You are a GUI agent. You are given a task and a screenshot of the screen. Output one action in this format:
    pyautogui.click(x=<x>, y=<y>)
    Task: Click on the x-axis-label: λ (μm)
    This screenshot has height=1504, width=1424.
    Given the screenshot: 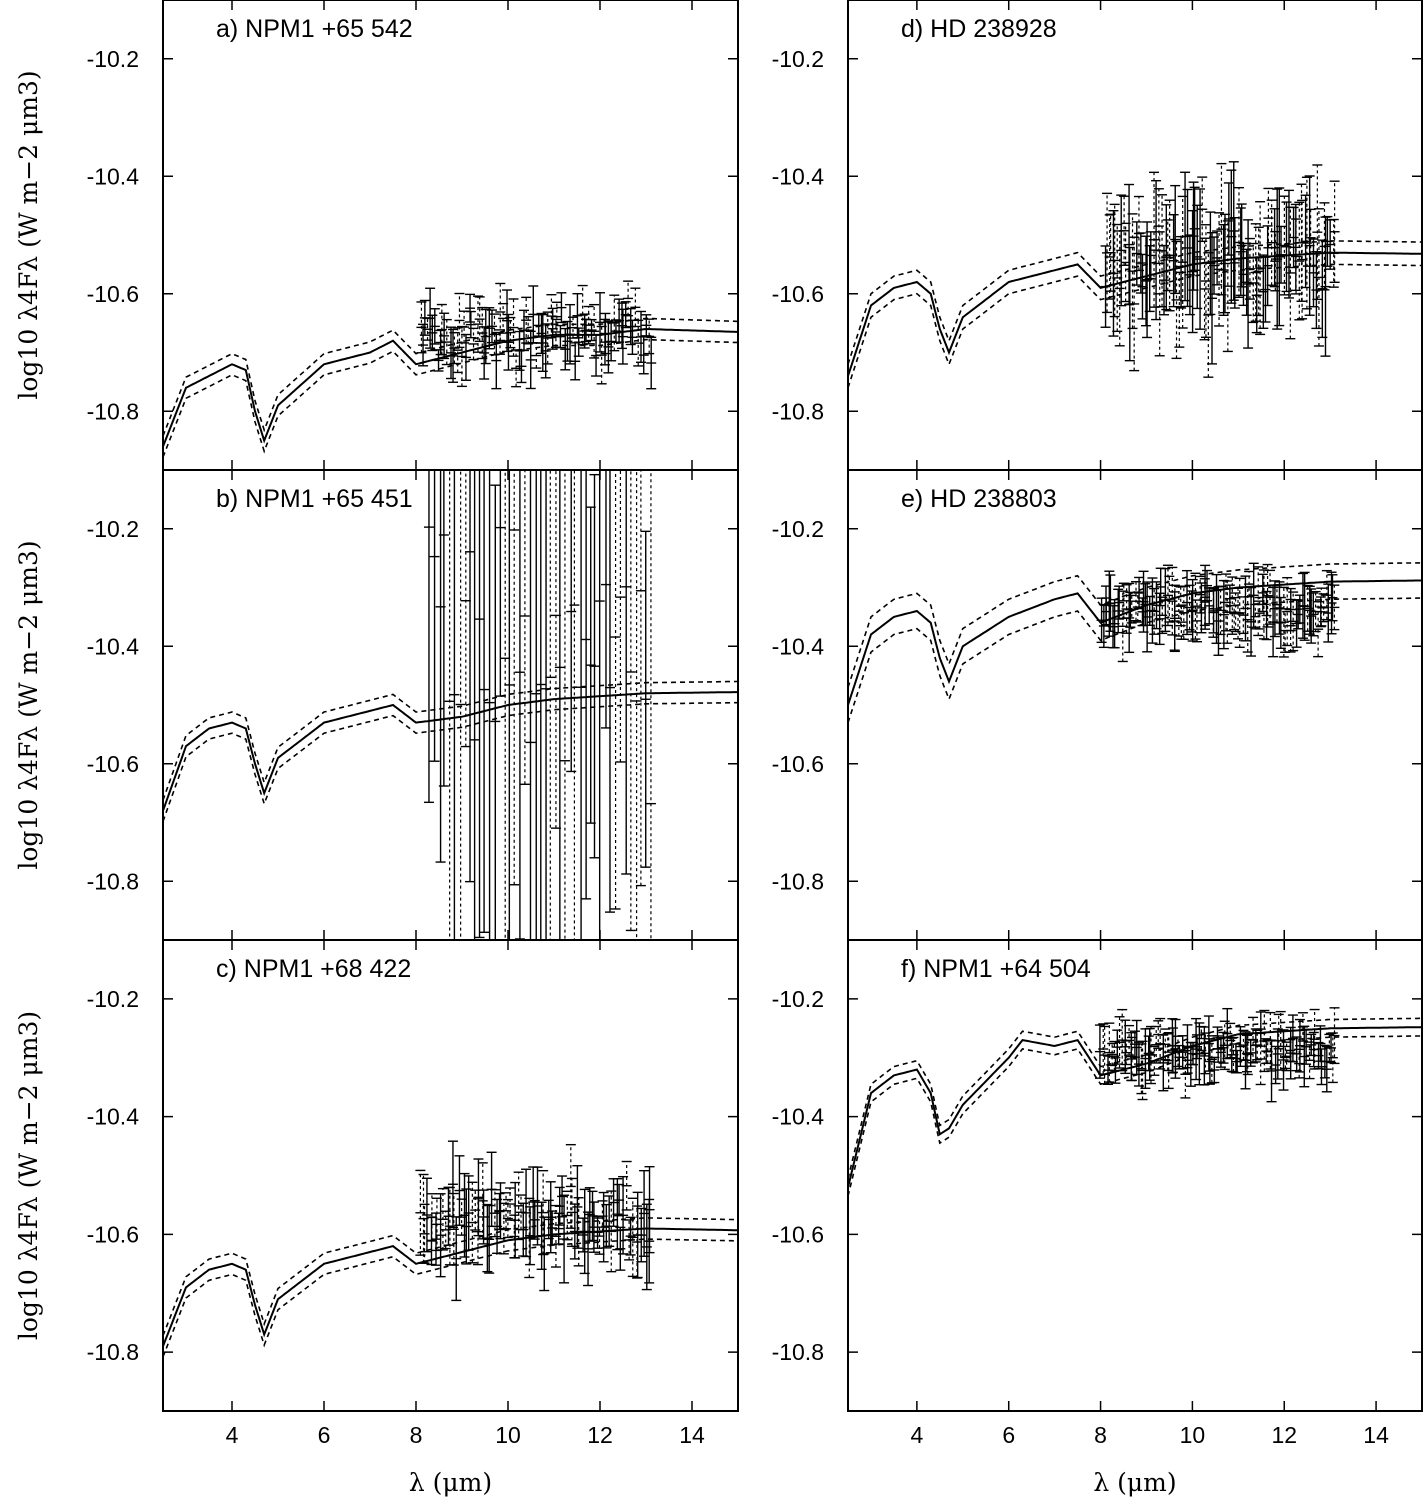 What is the action you would take?
    pyautogui.click(x=450, y=1482)
    